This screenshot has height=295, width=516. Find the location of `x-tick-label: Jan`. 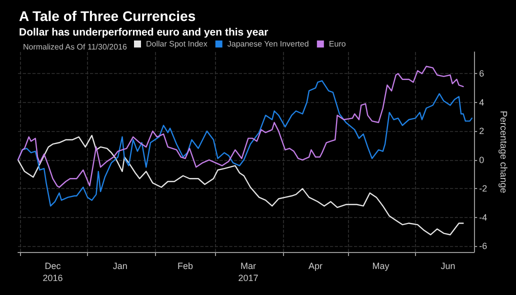

x-tick-label: Jan is located at coordinates (120, 266).